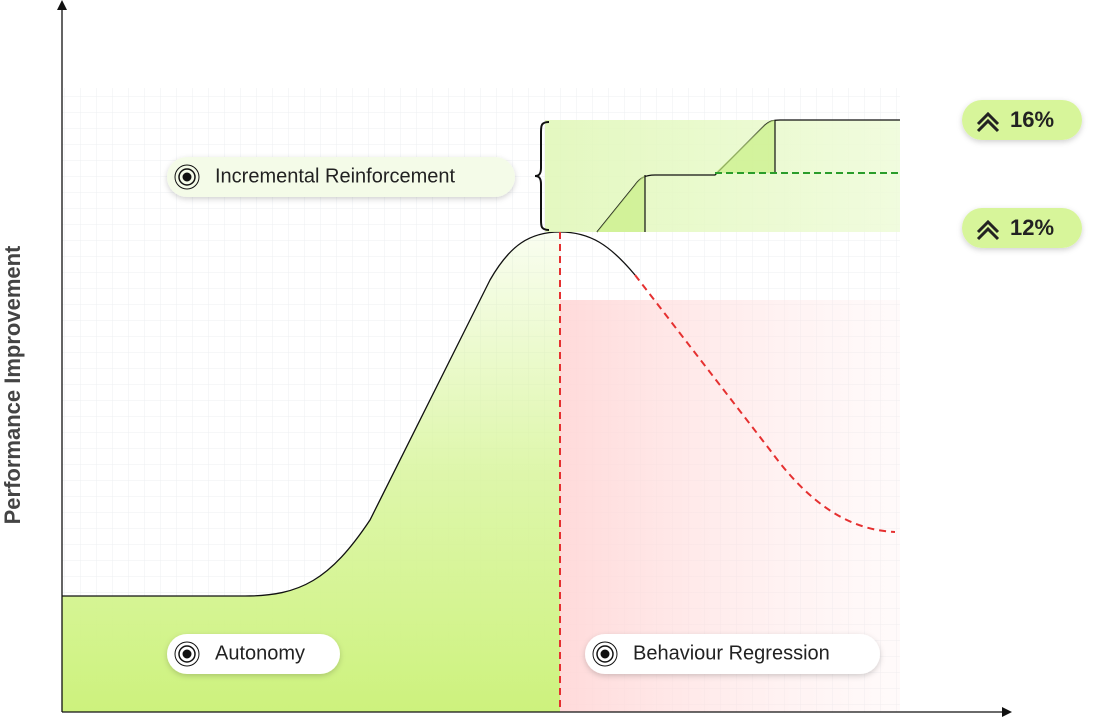  Describe the element at coordinates (542, 176) in the screenshot. I see `brace` at that location.